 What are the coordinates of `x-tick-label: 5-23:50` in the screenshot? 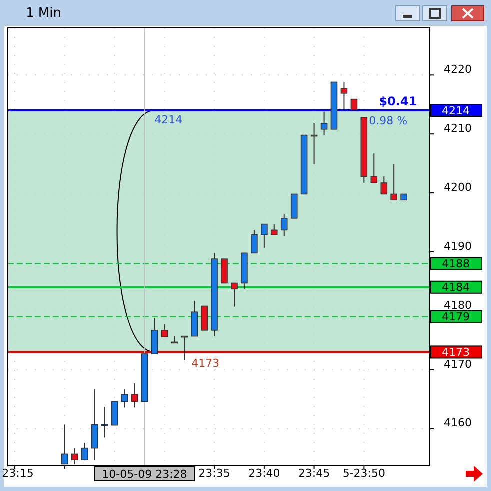 It's located at (364, 473).